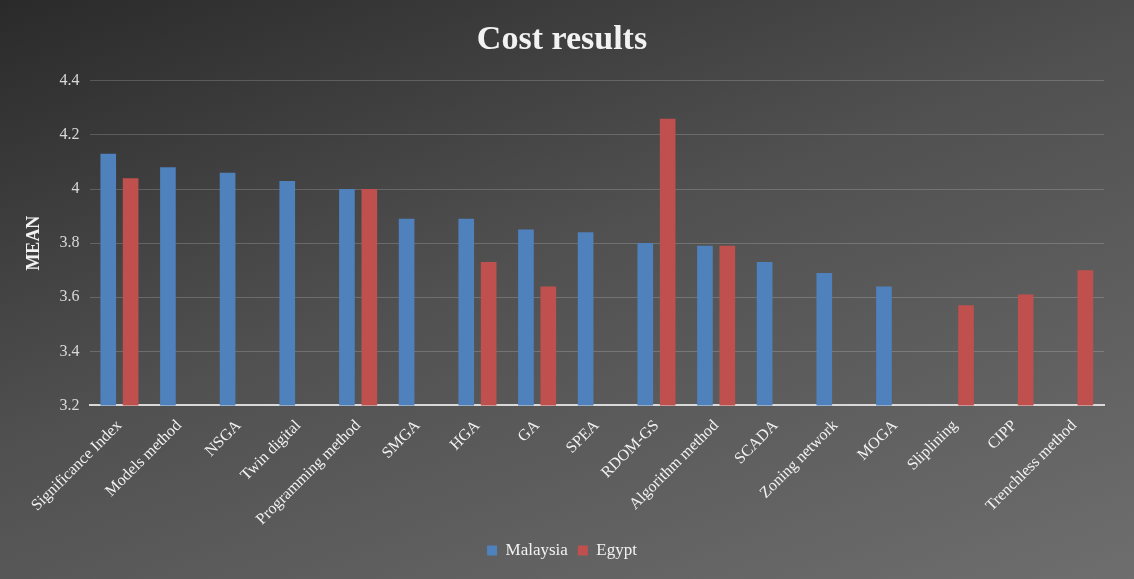 The width and height of the screenshot is (1134, 579). What do you see at coordinates (69, 242) in the screenshot?
I see `y-tick-label: 3.8` at bounding box center [69, 242].